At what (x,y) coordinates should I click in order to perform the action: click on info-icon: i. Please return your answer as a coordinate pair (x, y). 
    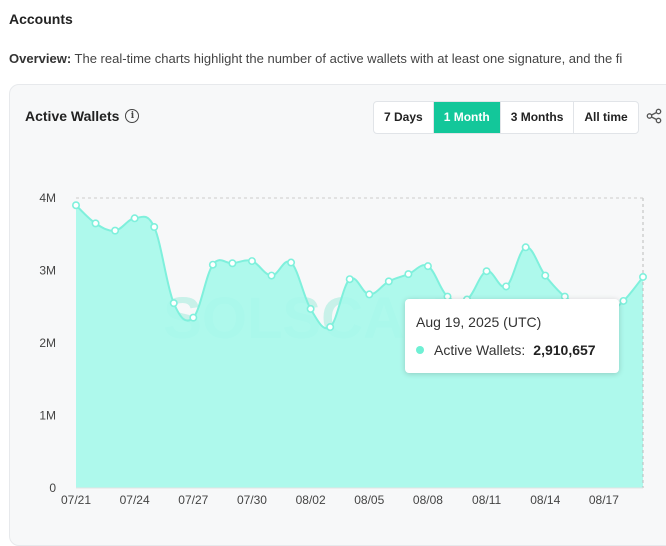
    Looking at the image, I should click on (132, 116).